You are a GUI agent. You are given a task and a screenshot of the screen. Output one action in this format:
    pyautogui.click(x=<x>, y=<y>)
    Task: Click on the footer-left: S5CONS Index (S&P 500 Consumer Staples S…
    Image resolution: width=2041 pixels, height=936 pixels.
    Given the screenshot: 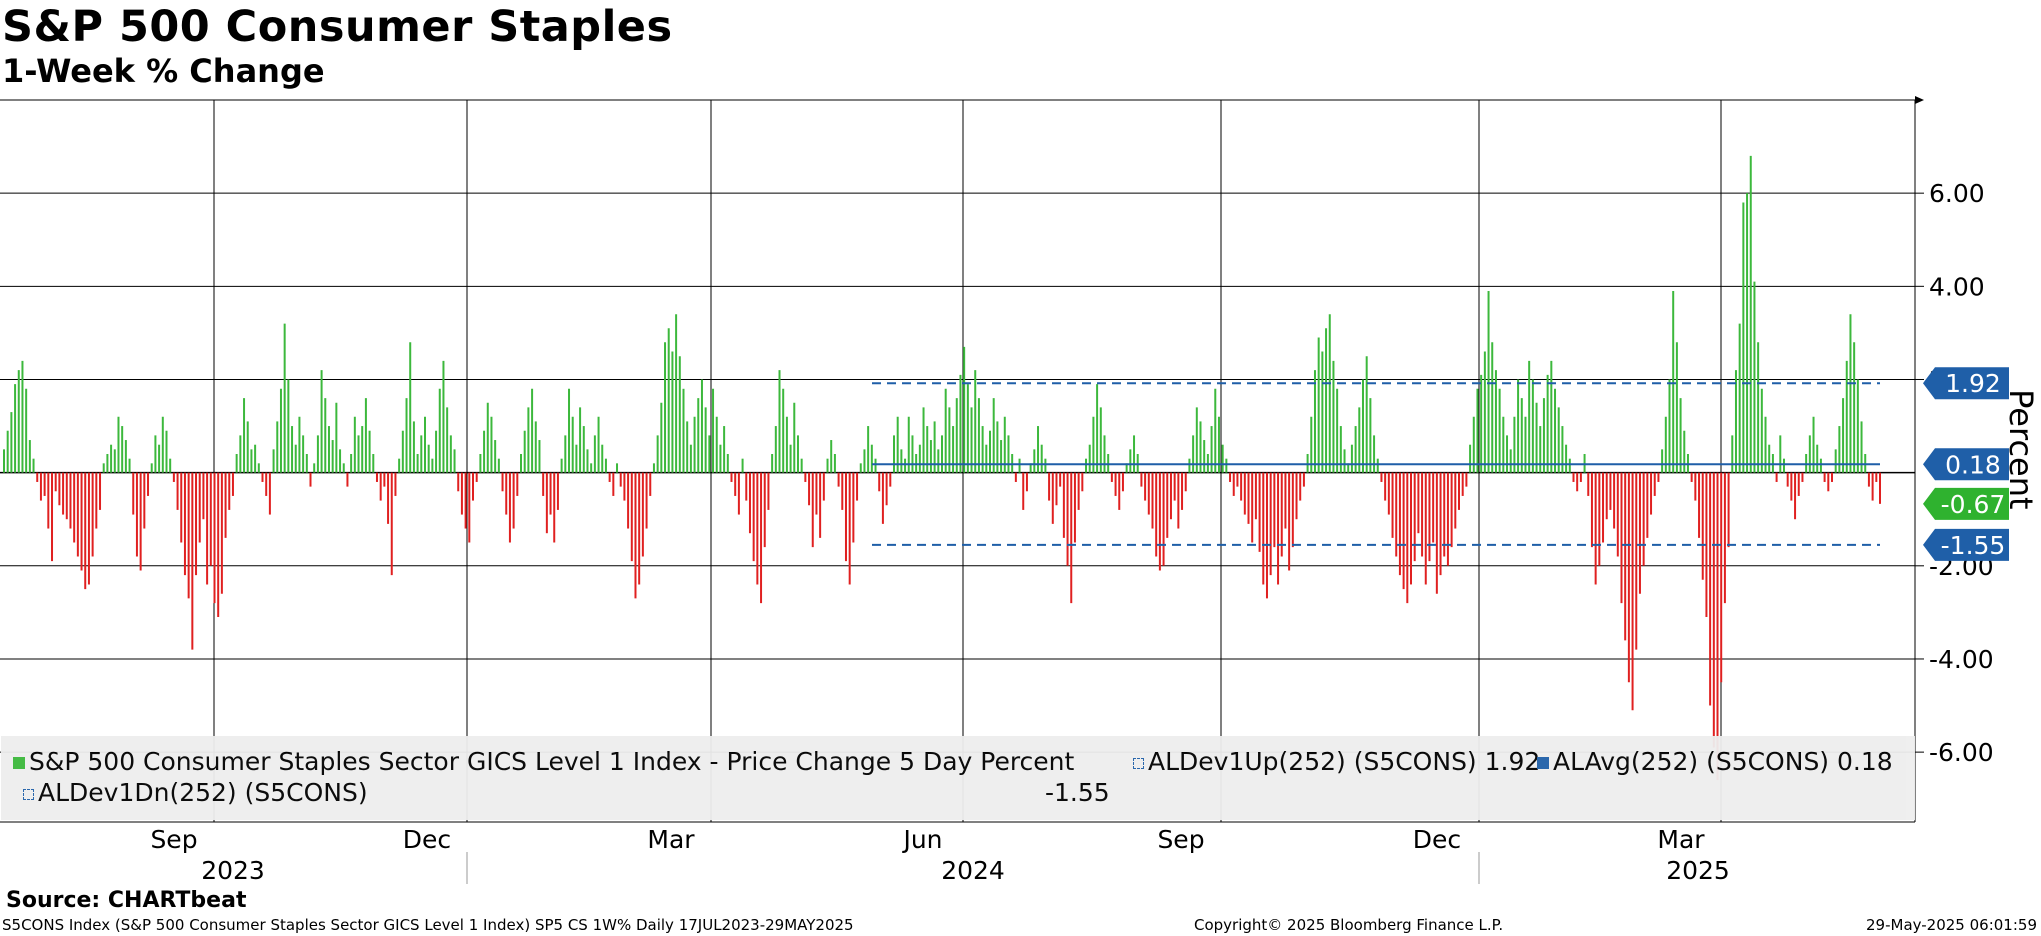 What is the action you would take?
    pyautogui.click(x=428, y=925)
    